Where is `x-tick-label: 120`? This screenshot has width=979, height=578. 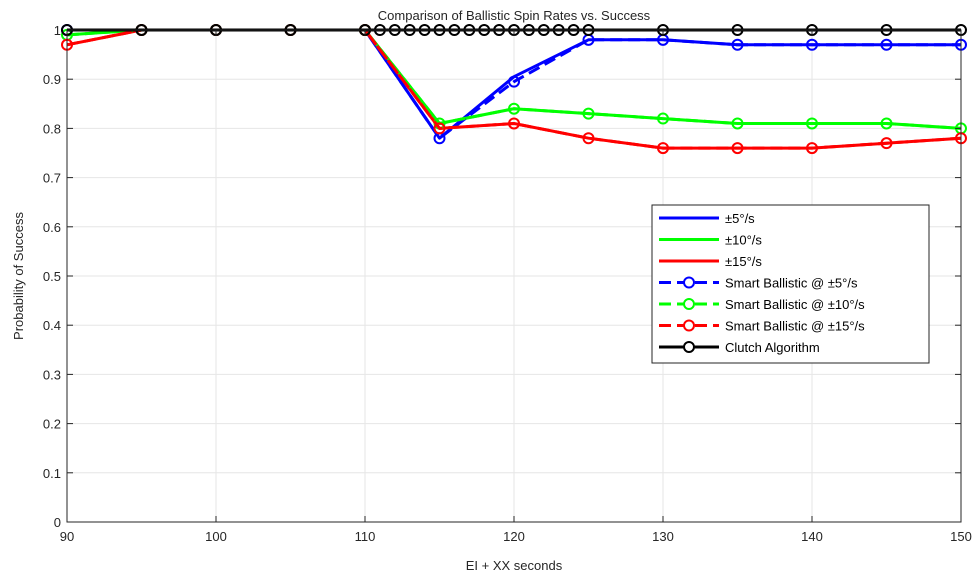 x-tick-label: 120 is located at coordinates (514, 536).